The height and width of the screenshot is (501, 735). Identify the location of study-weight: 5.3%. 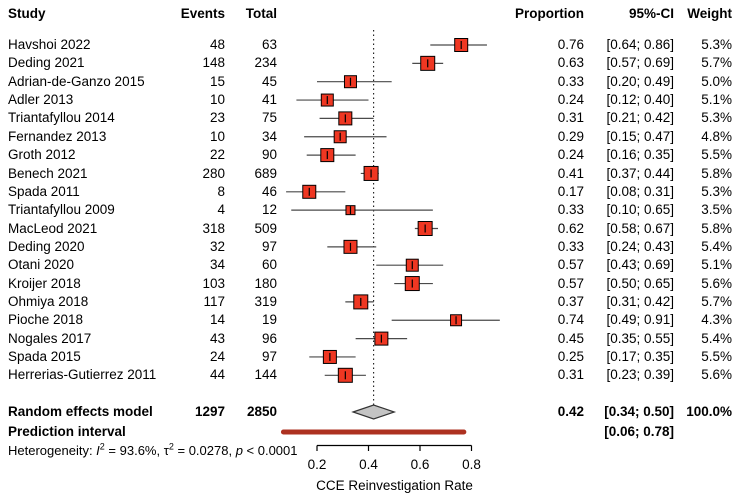
(716, 191).